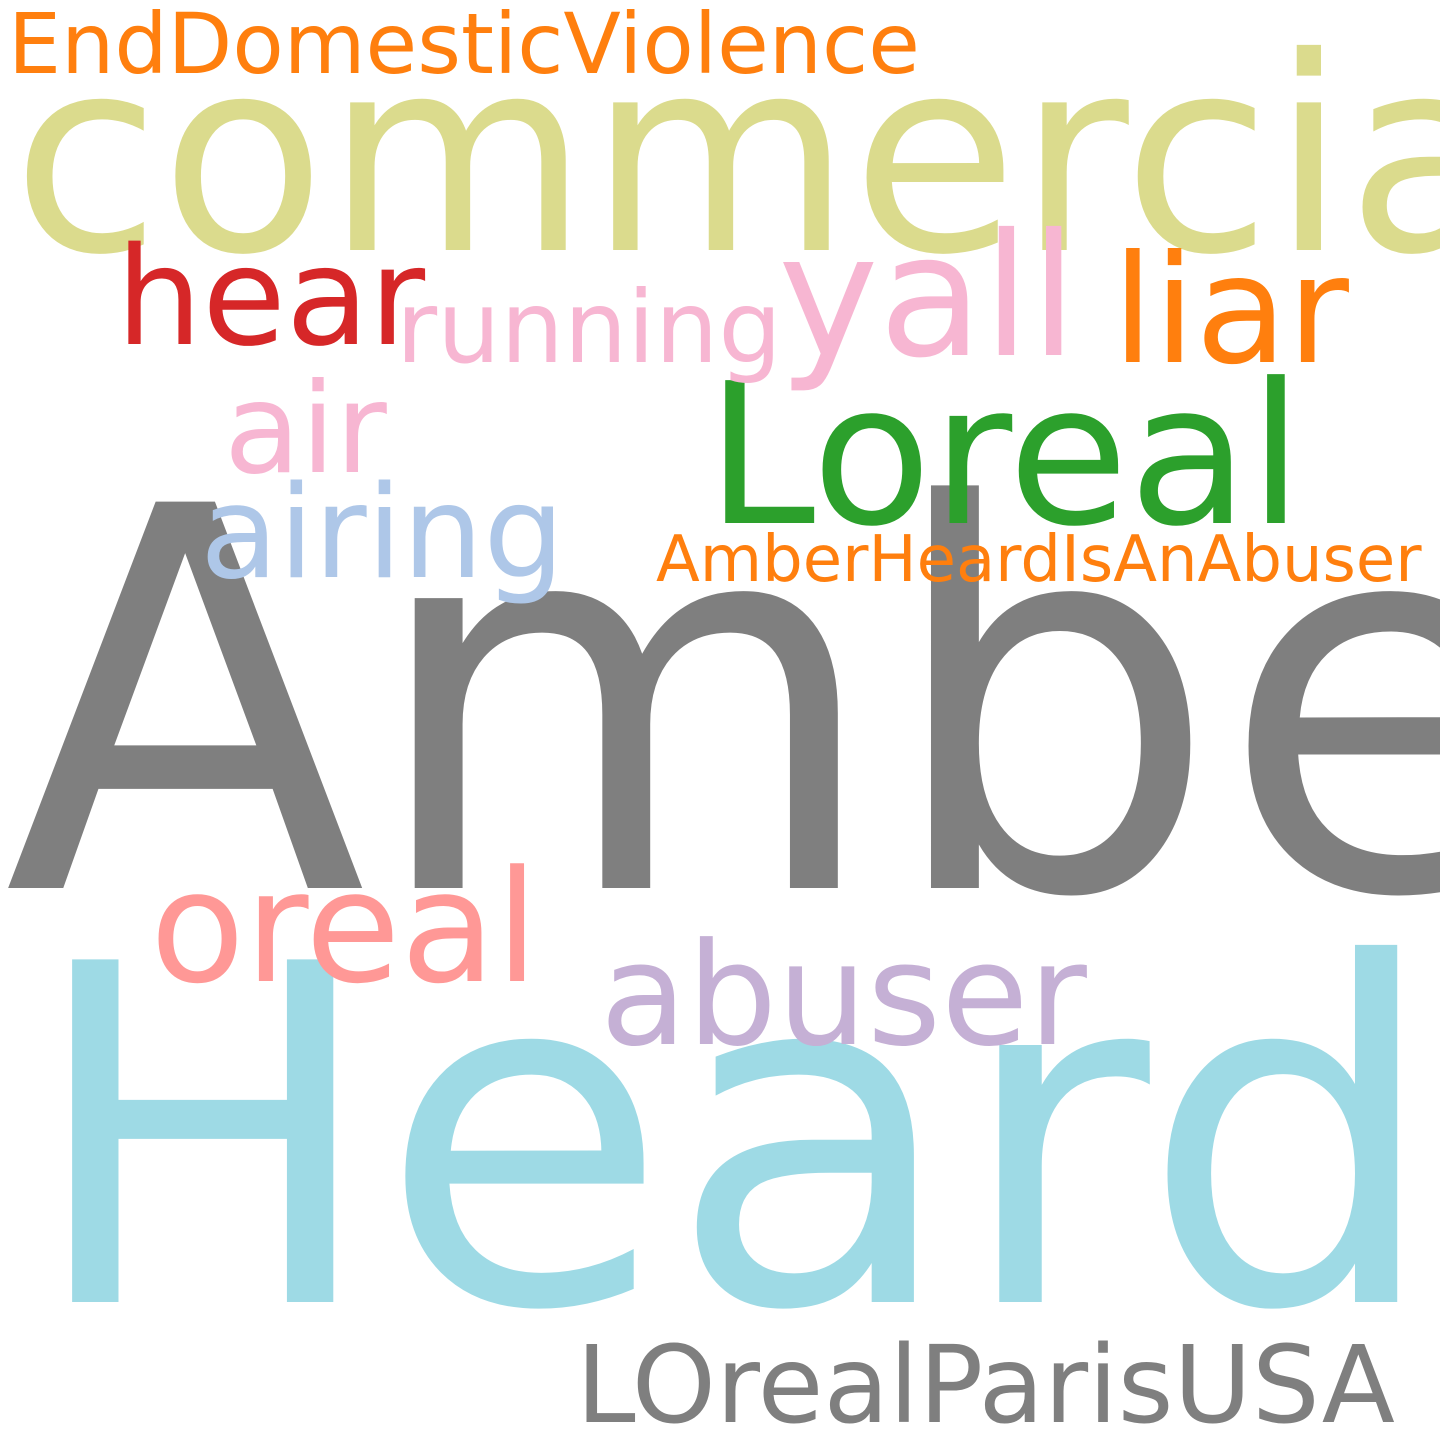 This screenshot has width=1440, height=1440. What do you see at coordinates (271, 298) in the screenshot?
I see `word-hear: hear` at bounding box center [271, 298].